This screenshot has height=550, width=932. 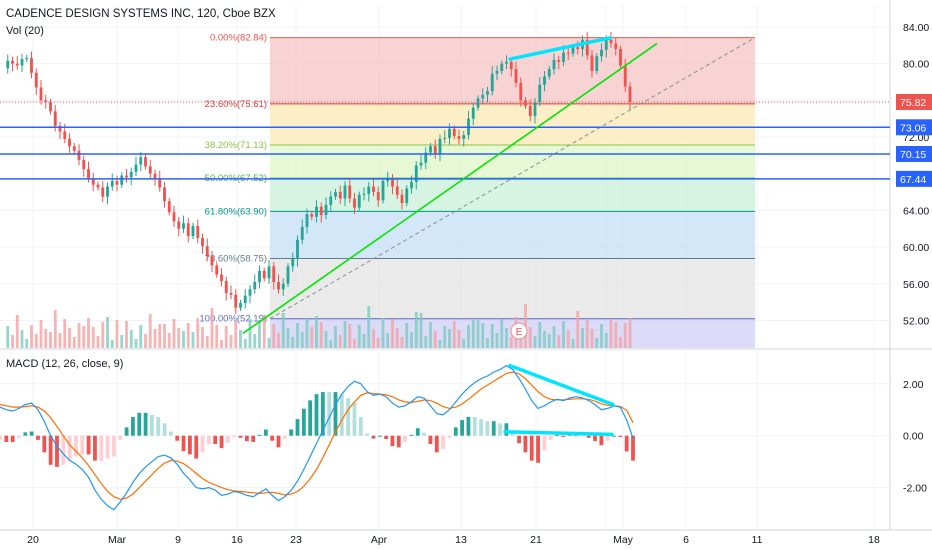 What do you see at coordinates (519, 331) in the screenshot?
I see `earnings-marker-circle` at bounding box center [519, 331].